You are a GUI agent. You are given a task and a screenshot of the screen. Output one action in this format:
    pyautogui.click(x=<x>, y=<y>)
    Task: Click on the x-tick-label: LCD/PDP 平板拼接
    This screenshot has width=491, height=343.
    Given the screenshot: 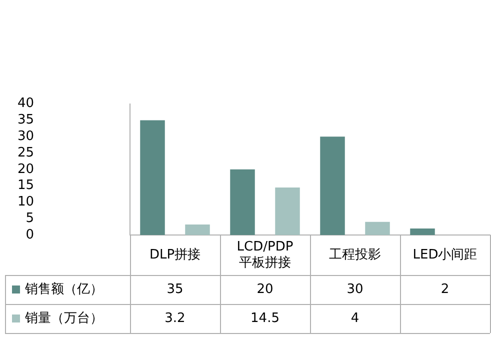 What is the action you would take?
    pyautogui.click(x=265, y=254)
    